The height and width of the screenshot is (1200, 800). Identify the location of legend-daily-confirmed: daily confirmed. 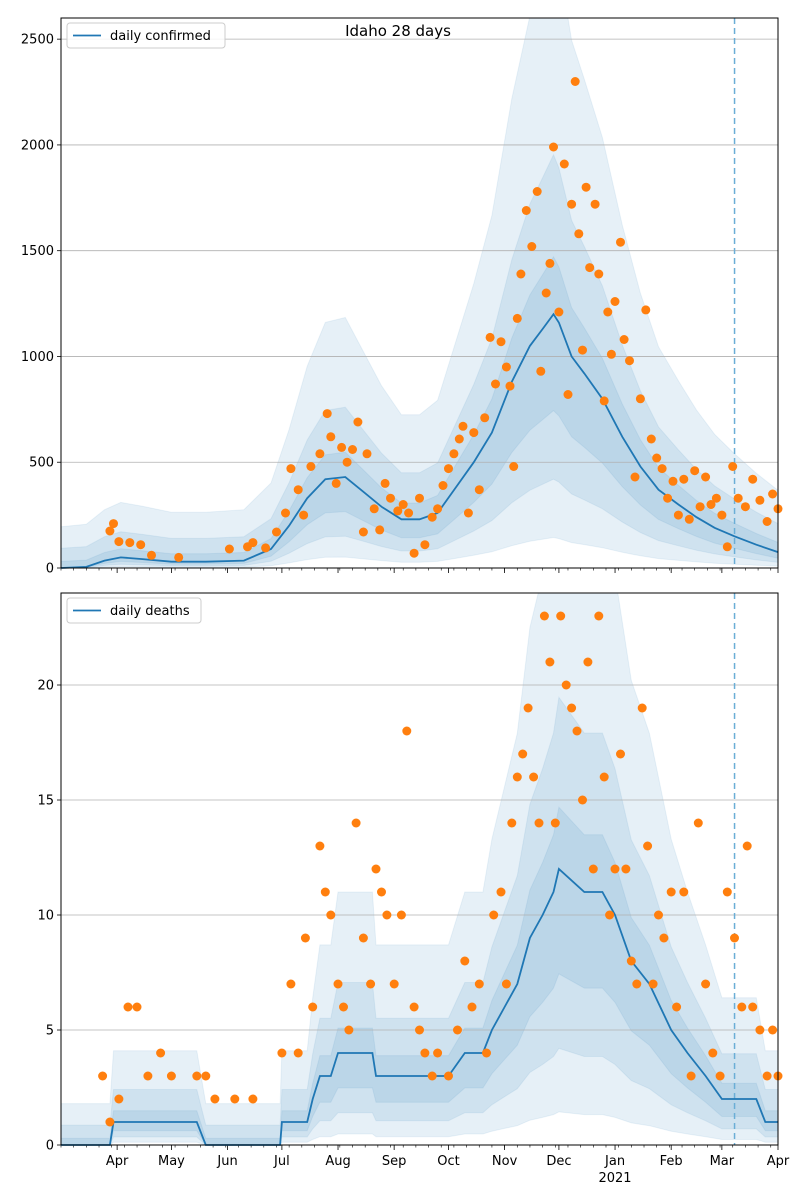
(160, 36).